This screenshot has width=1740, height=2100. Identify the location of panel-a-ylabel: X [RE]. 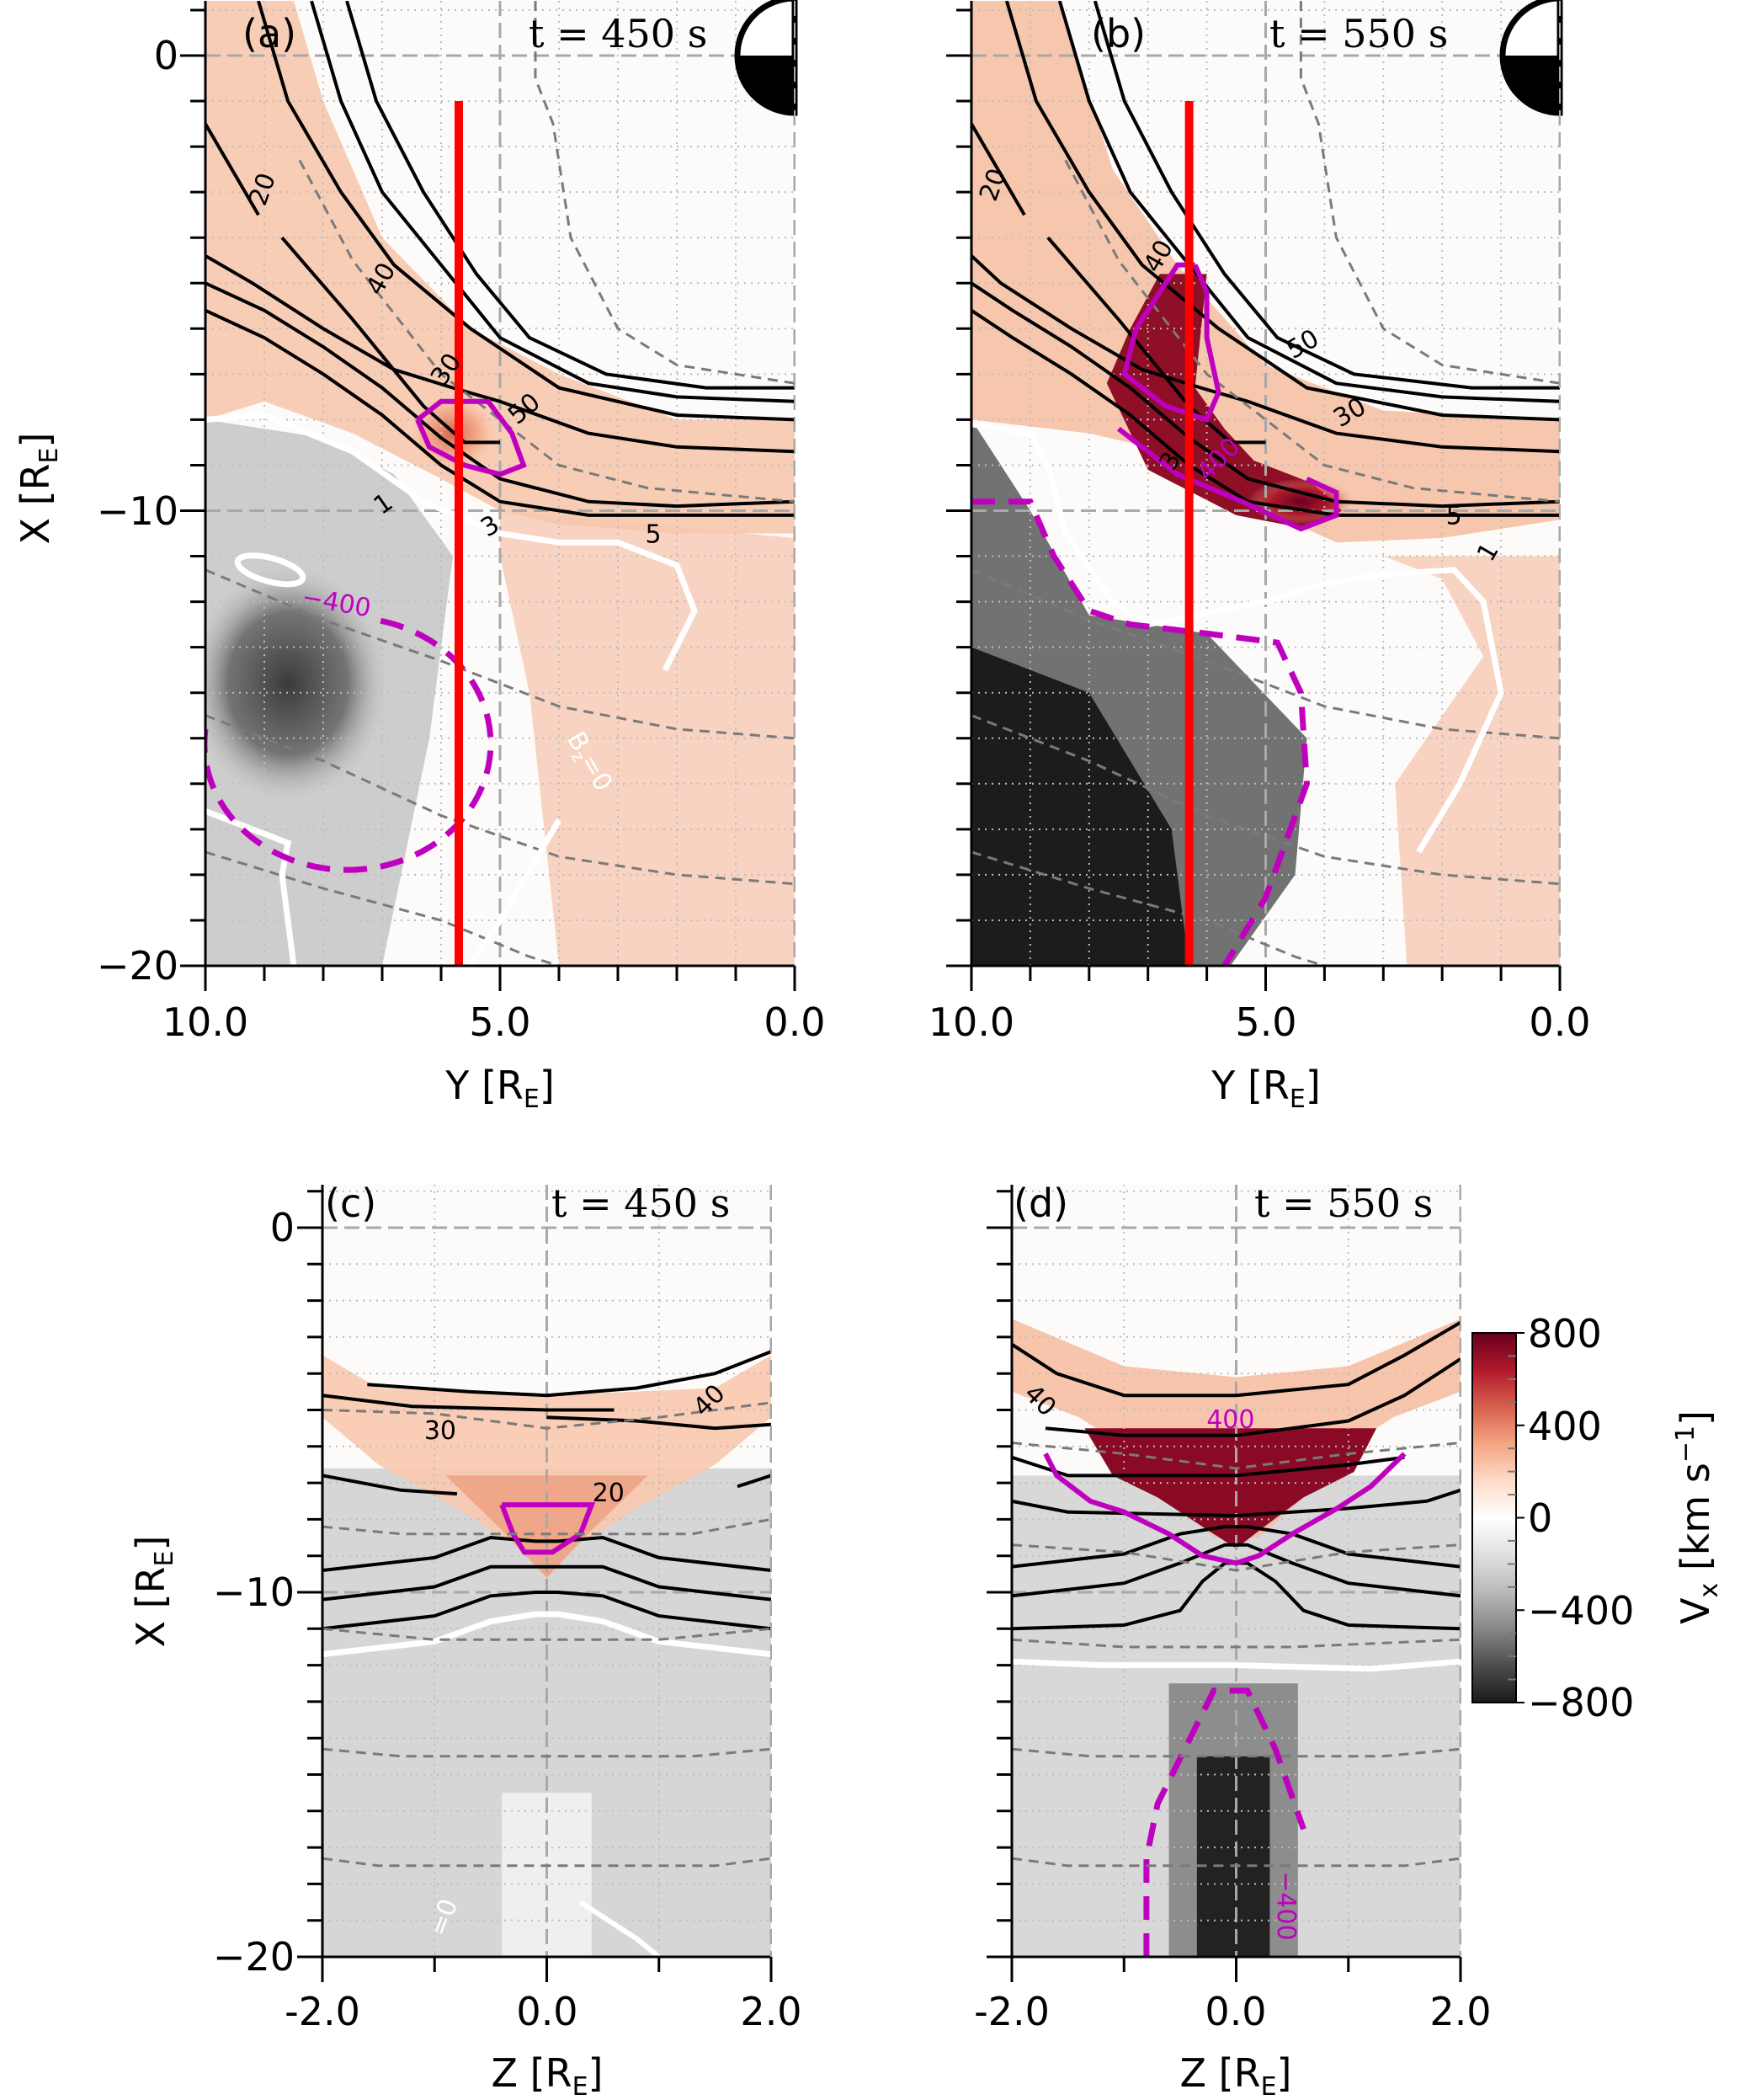
(38, 489).